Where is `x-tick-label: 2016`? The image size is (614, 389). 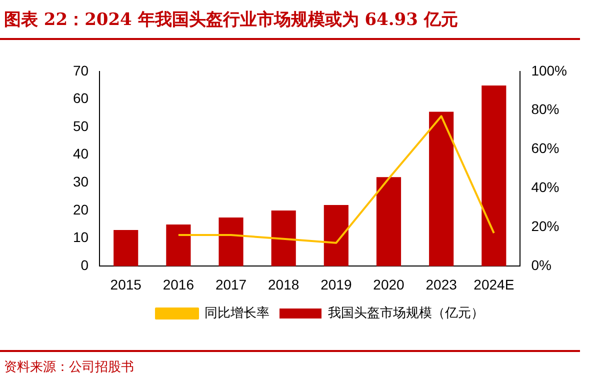 x-tick-label: 2016 is located at coordinates (178, 284).